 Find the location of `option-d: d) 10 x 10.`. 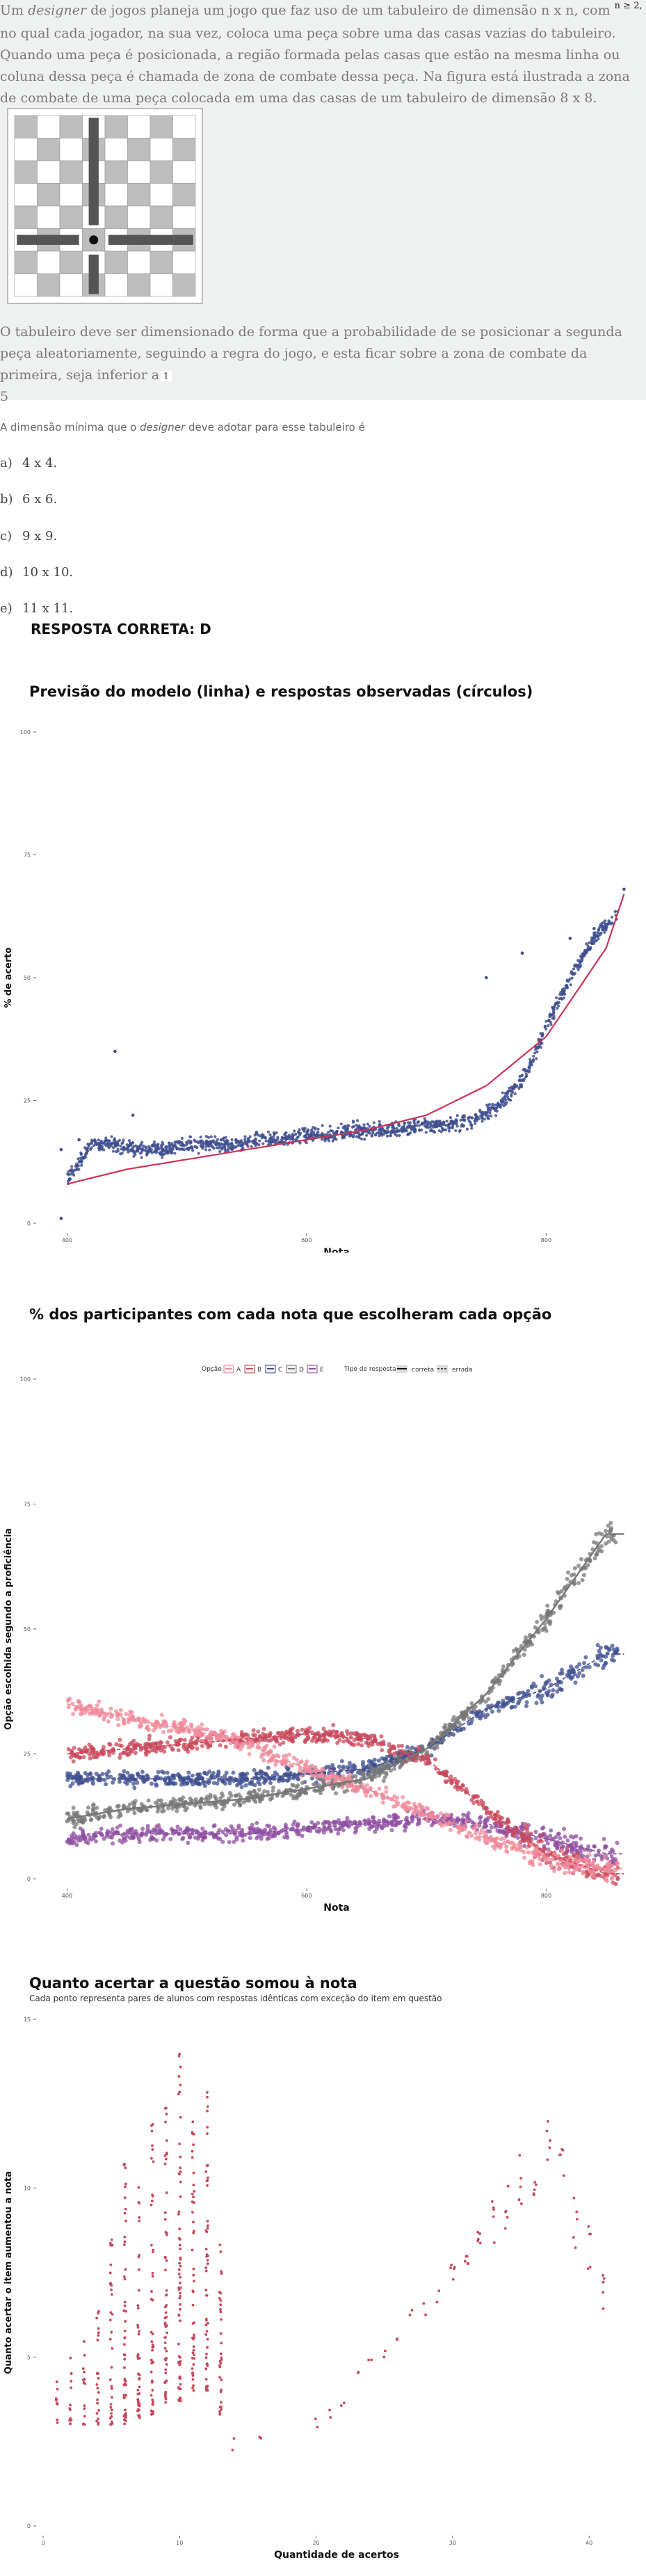

option-d: d) 10 x 10. is located at coordinates (36, 572).